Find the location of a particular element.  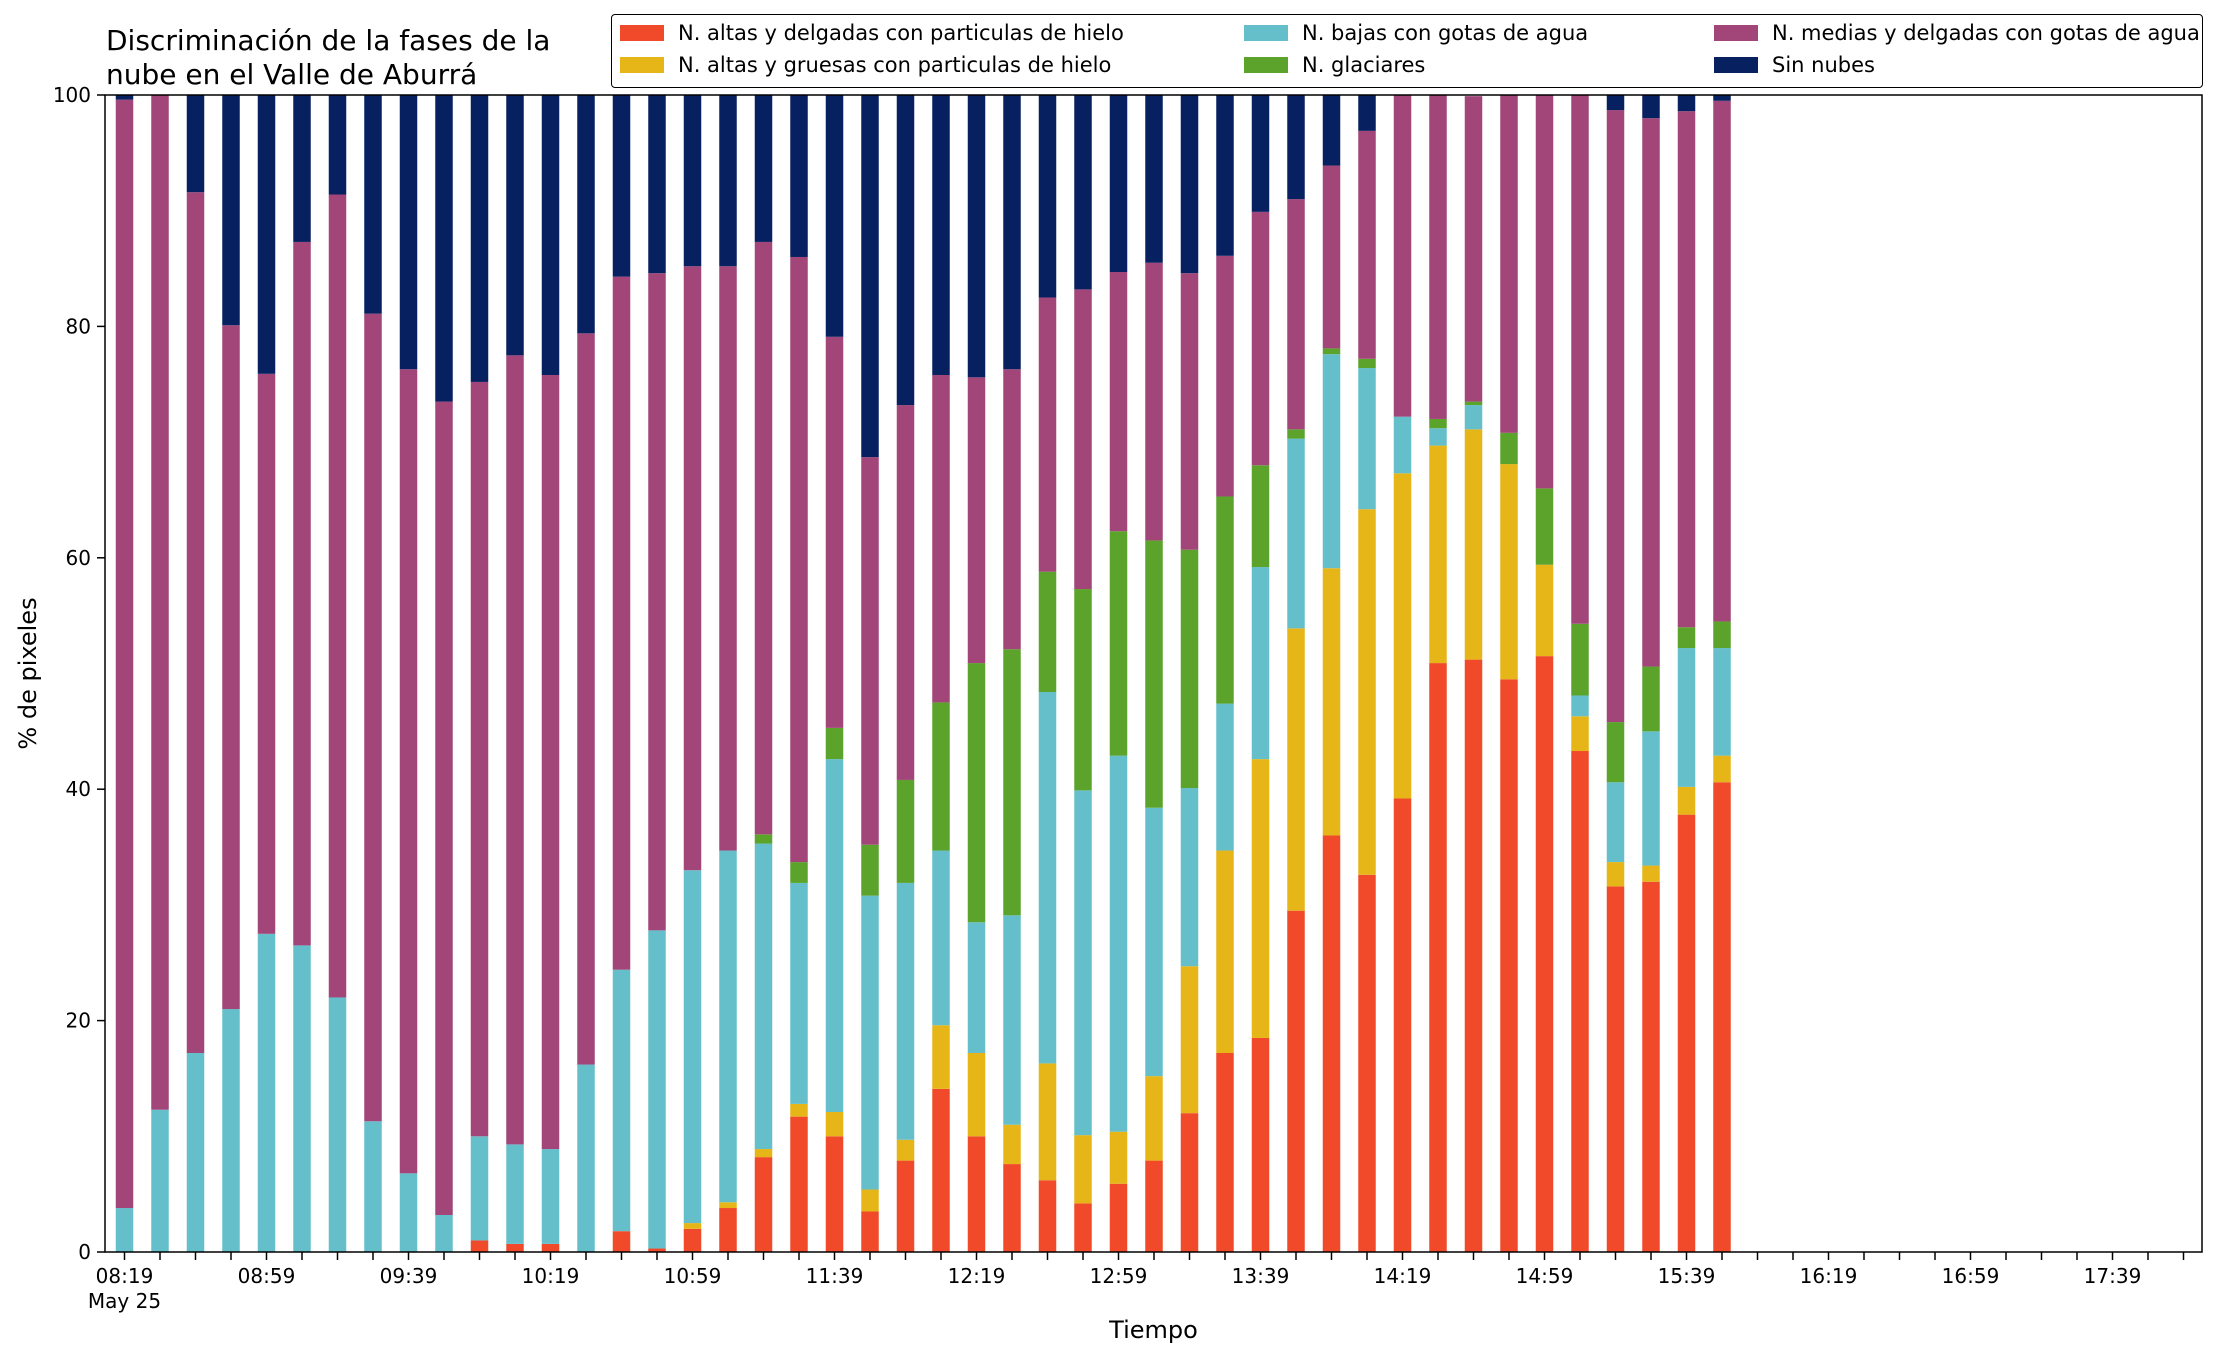

bar-segment-s1-i20 is located at coordinates (834, 1124).